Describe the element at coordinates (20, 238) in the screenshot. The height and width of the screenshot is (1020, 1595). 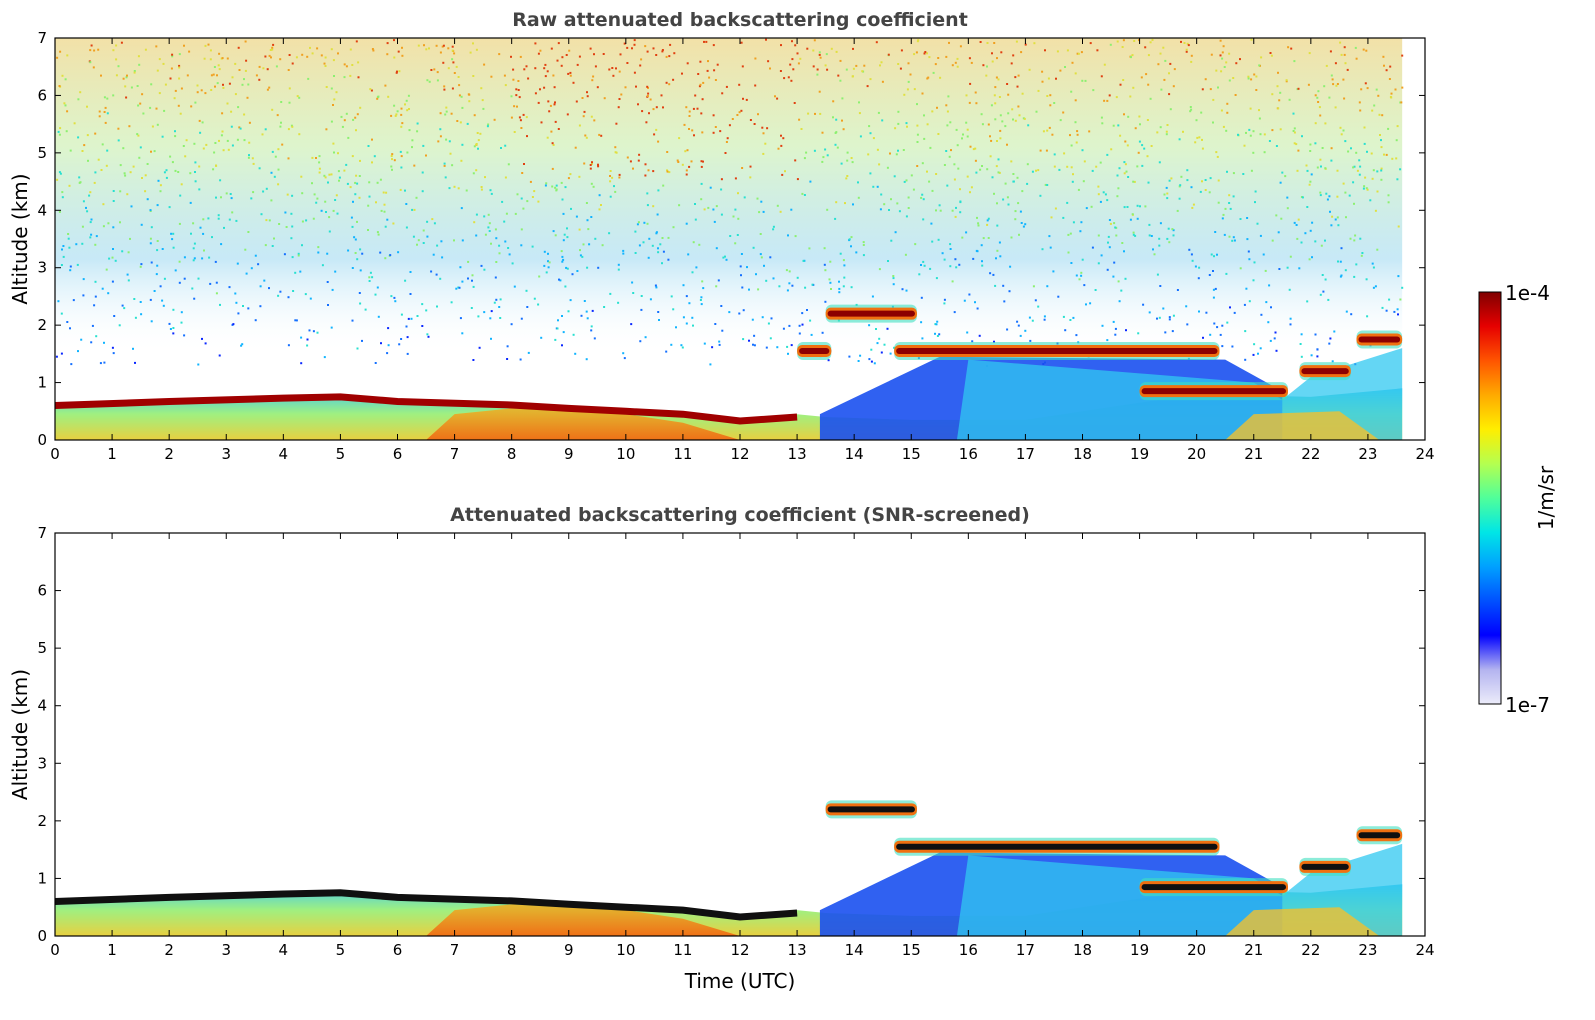
I see `panel1-y-axis-label: Altitude (km)` at that location.